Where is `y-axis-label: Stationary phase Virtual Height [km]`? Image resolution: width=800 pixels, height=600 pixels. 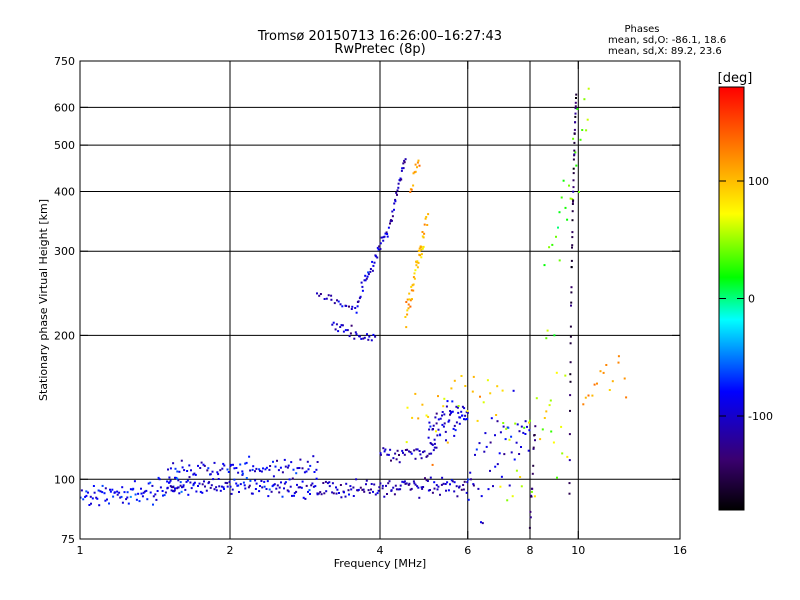 y-axis-label: Stationary phase Virtual Height [km] is located at coordinates (43, 300).